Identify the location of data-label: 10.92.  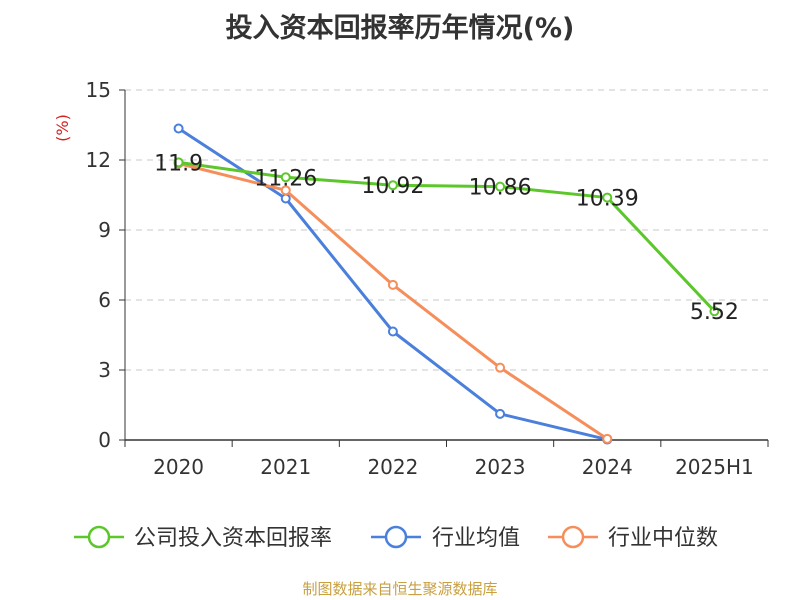
(392, 186).